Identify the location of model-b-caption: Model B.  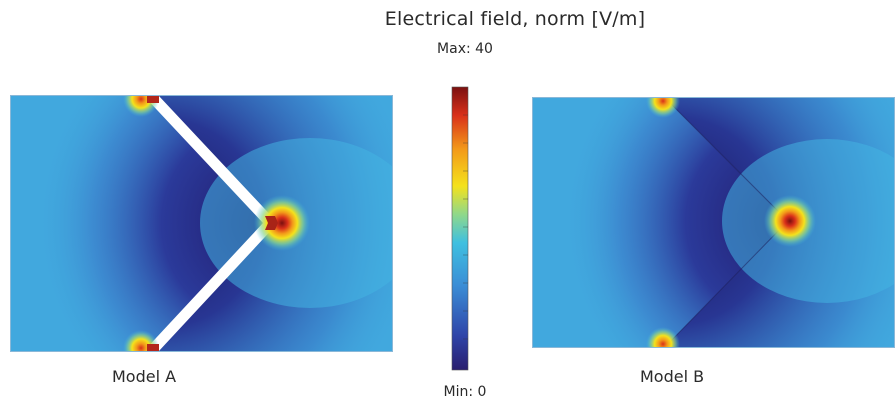
(672, 376).